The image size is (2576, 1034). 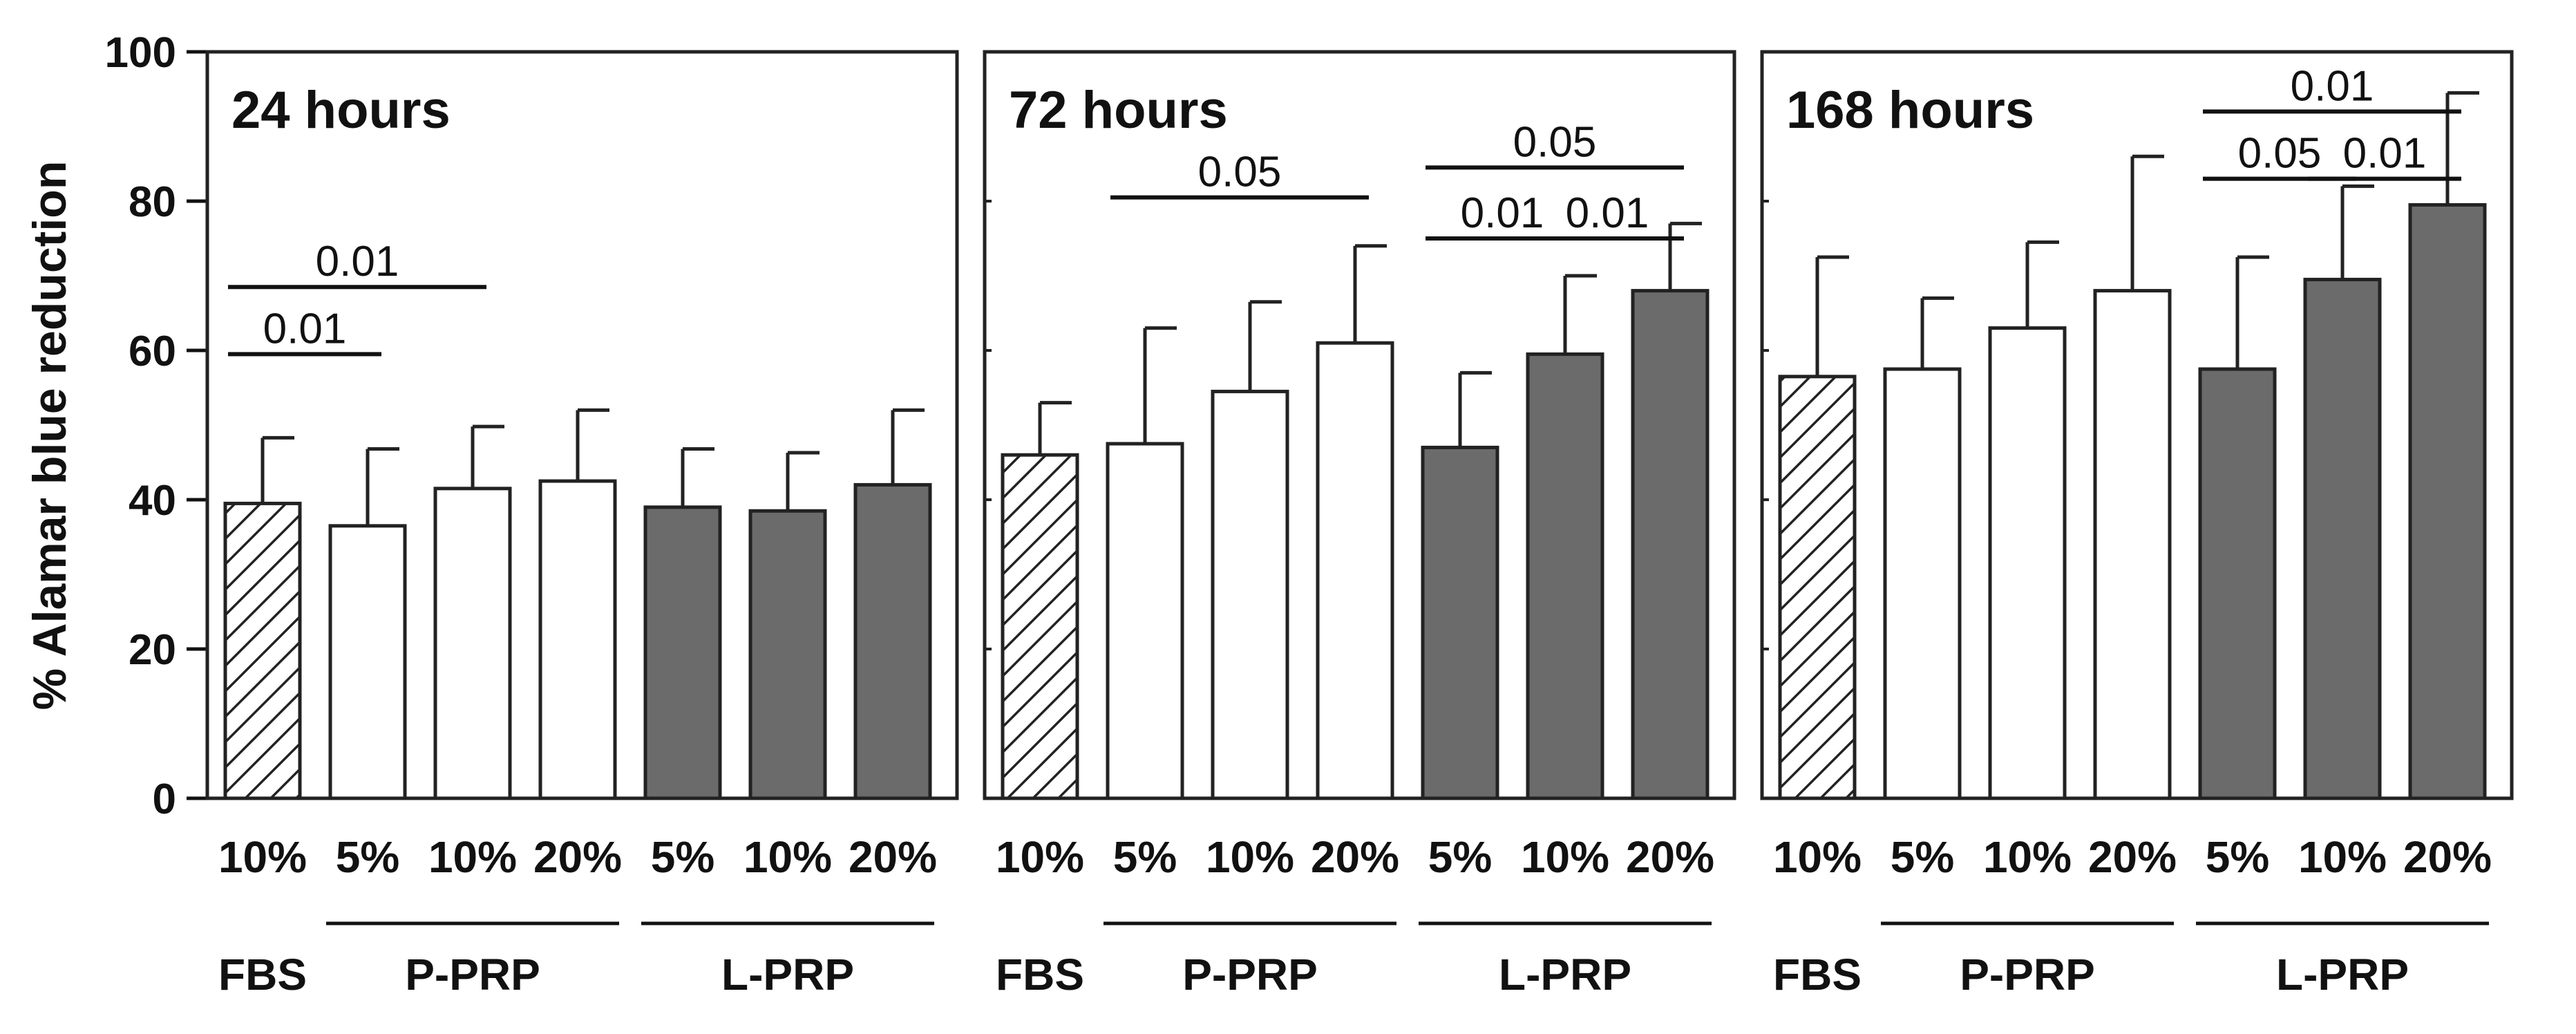 I want to click on y-axis-label: % Alamar blue reduction, so click(x=49, y=436).